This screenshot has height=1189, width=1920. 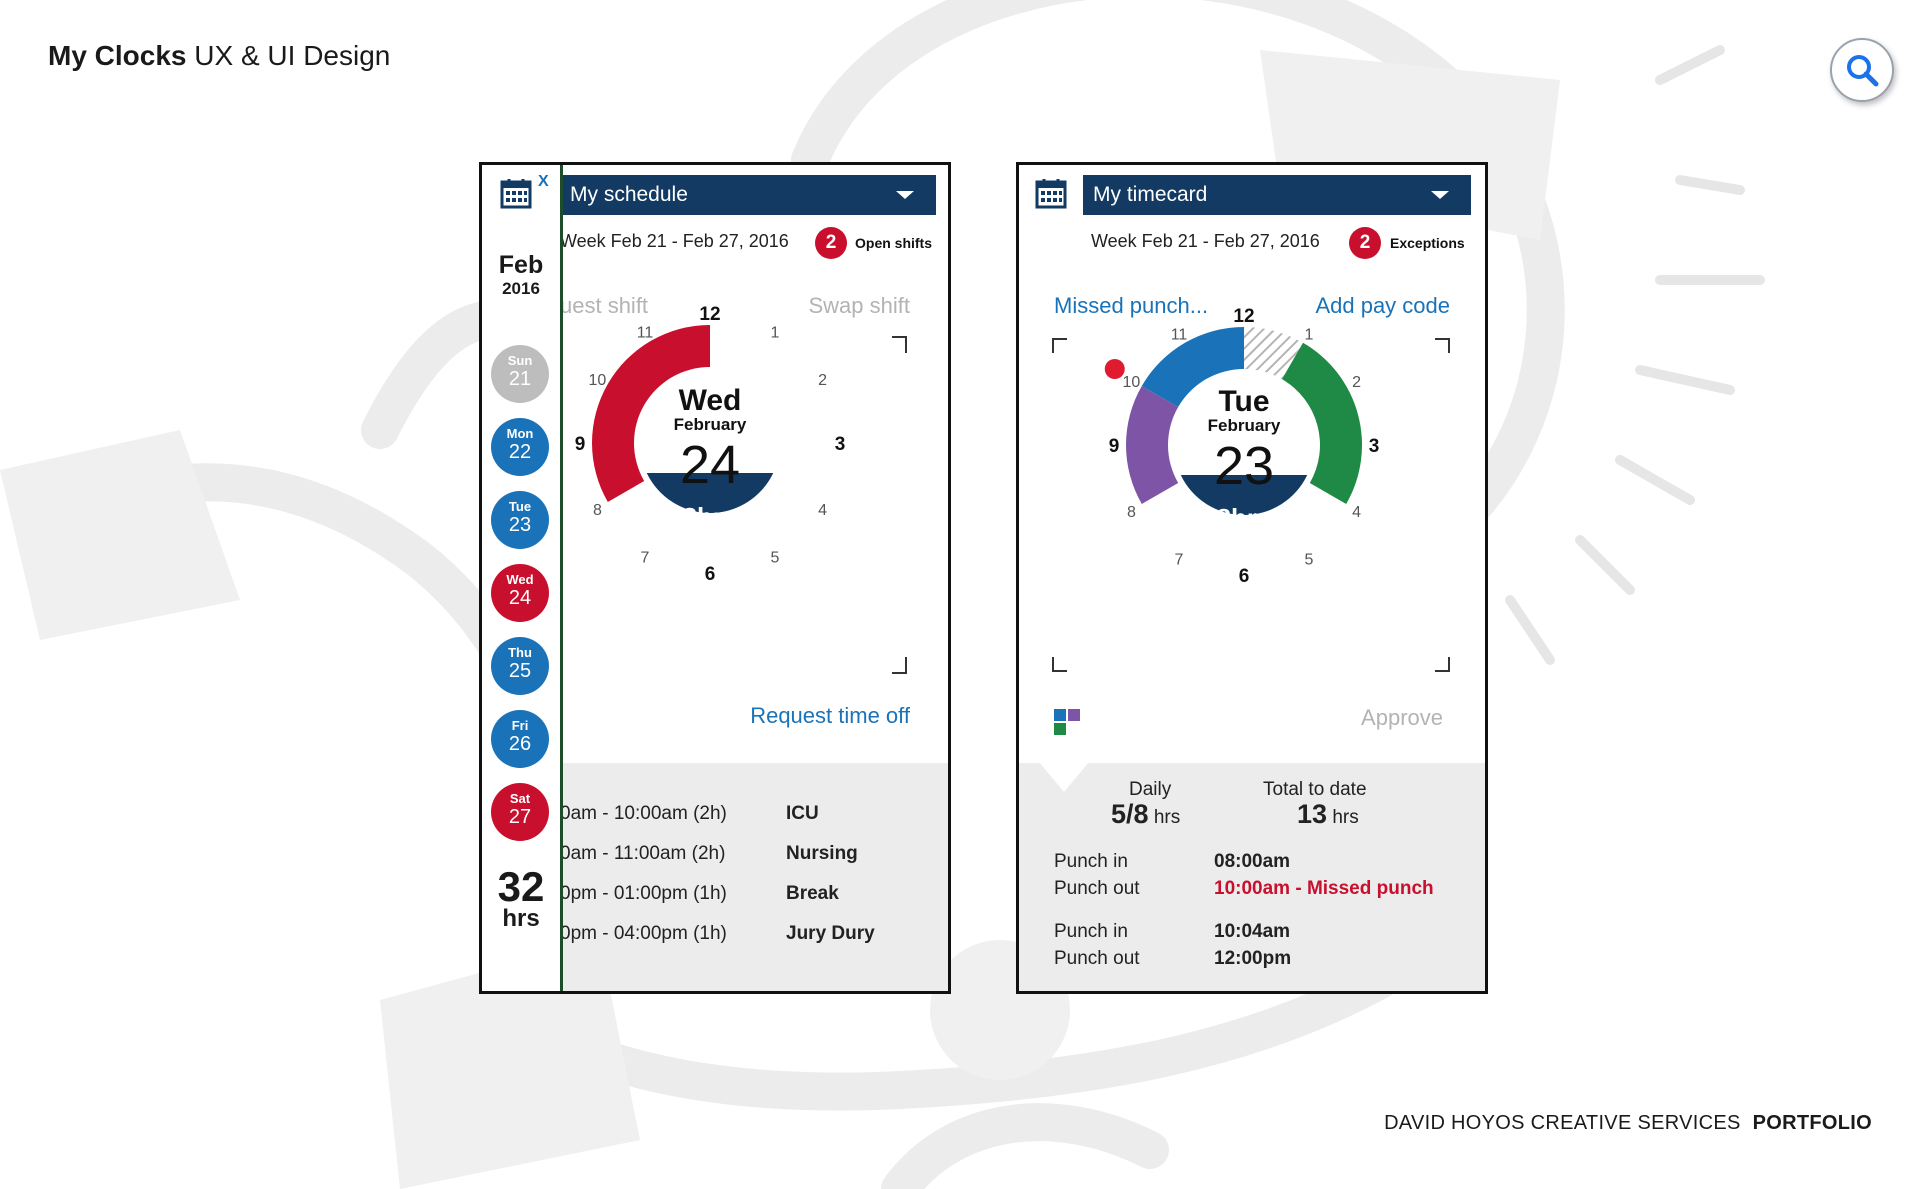 What do you see at coordinates (812, 893) in the screenshot?
I see `shift-department: Break` at bounding box center [812, 893].